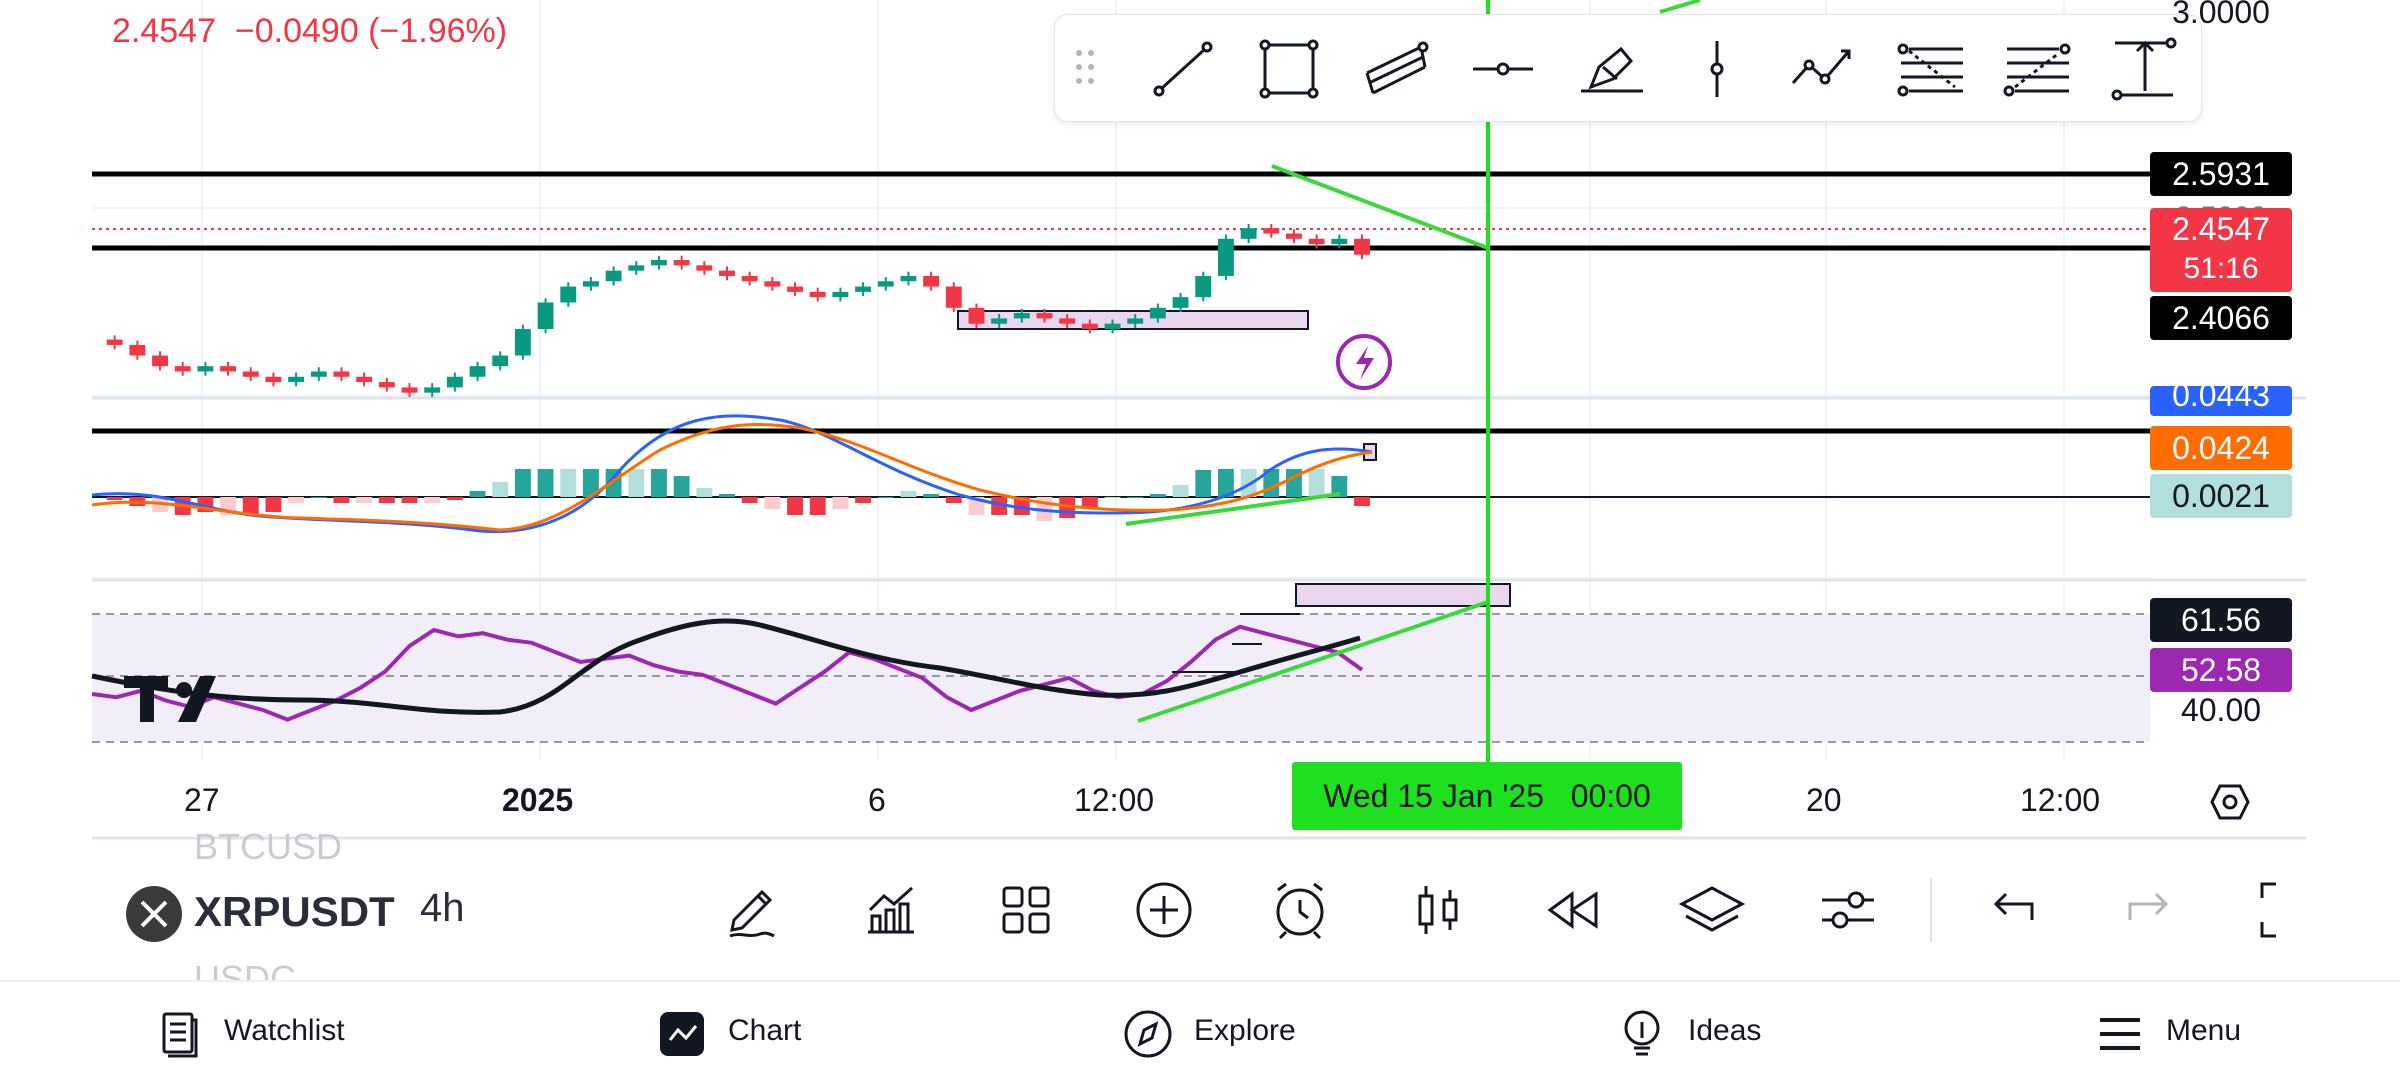  What do you see at coordinates (2221, 268) in the screenshot?
I see `bar-countdown: 51:16` at bounding box center [2221, 268].